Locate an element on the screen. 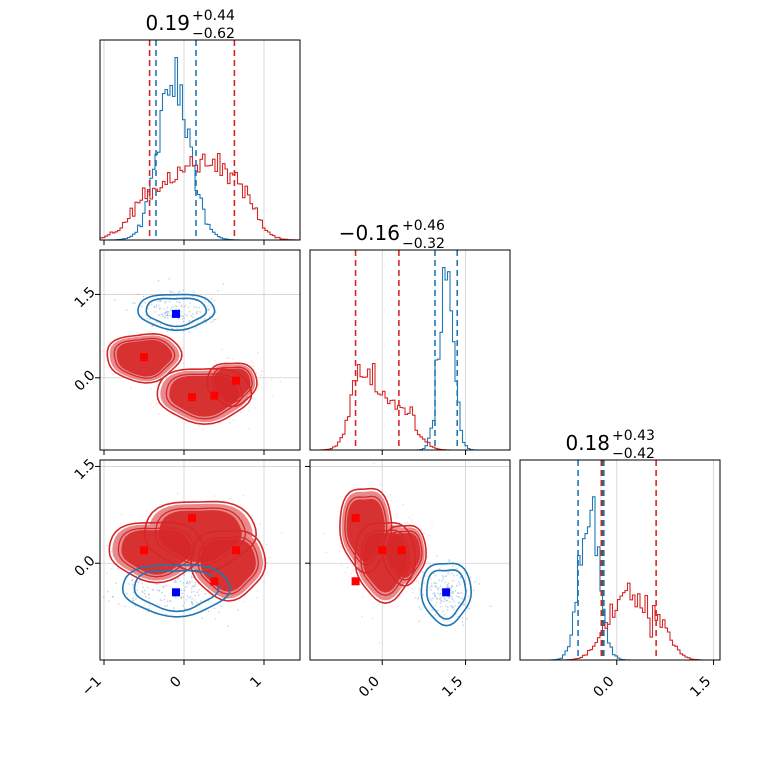  title-plus-error: +0.43 is located at coordinates (633, 436).